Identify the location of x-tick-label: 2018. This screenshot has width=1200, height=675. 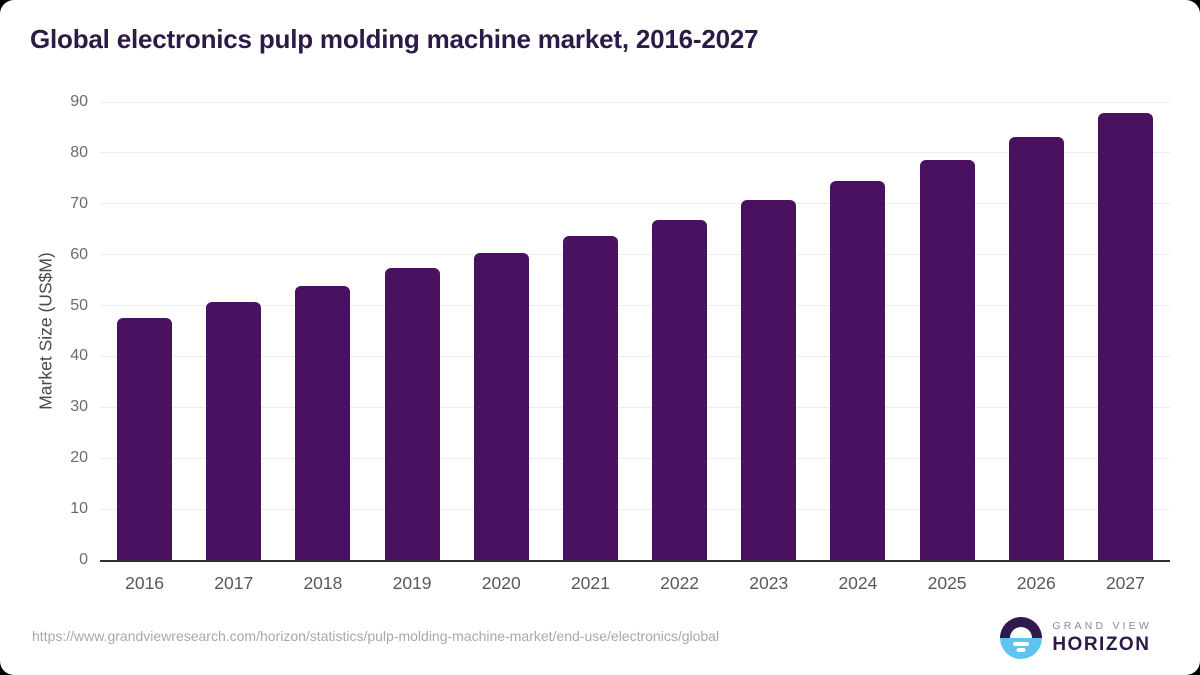
(323, 583).